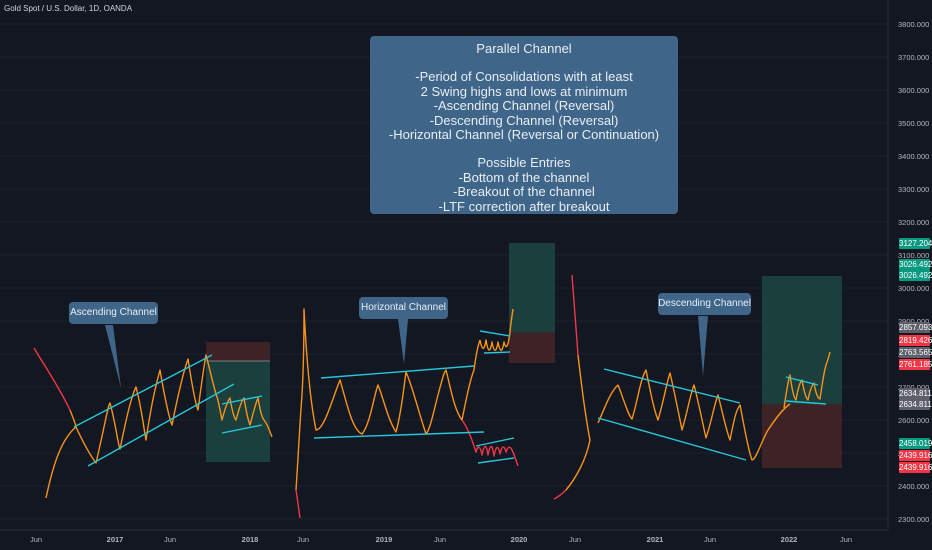 The height and width of the screenshot is (550, 932). Describe the element at coordinates (704, 304) in the screenshot. I see `callout-descending-channel: Descending Channel` at that location.